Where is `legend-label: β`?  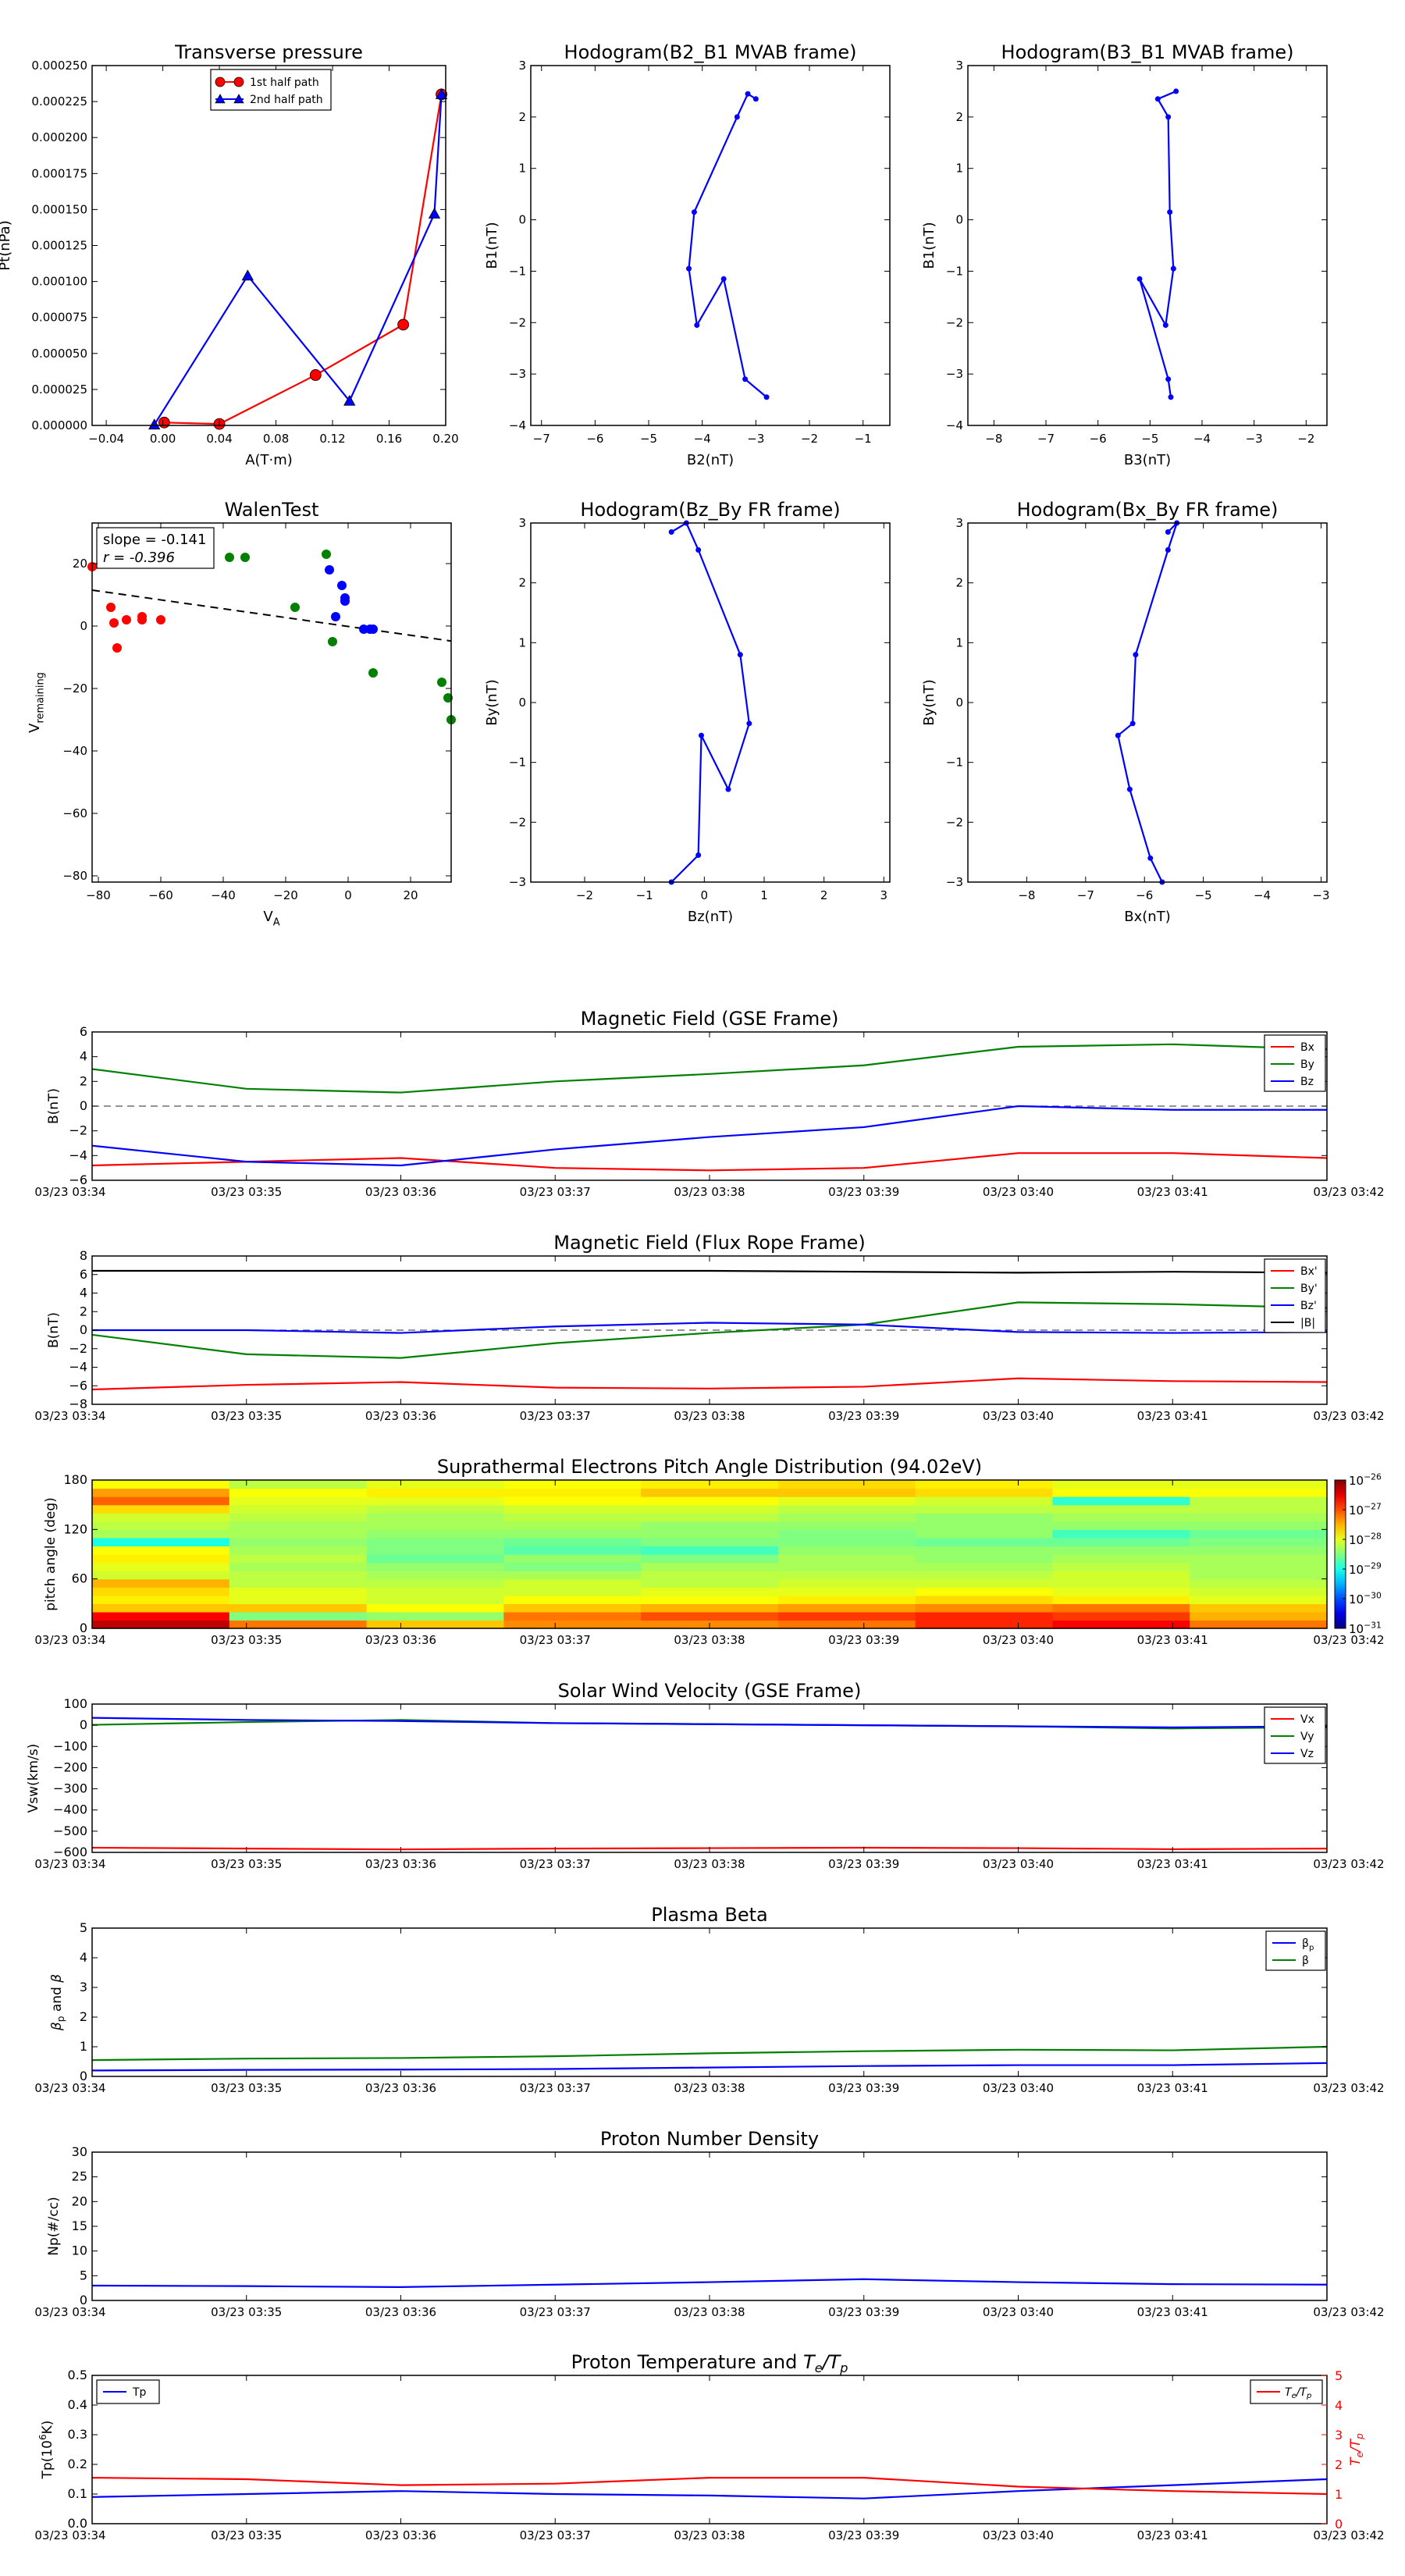 legend-label: β is located at coordinates (1305, 1961).